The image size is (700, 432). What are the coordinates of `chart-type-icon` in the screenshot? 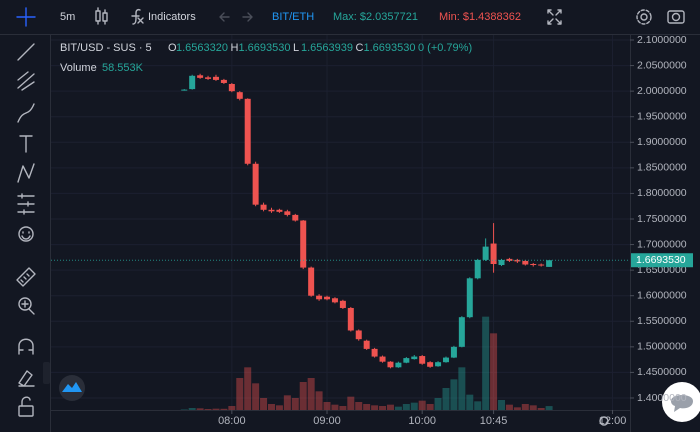 It's located at (101, 16).